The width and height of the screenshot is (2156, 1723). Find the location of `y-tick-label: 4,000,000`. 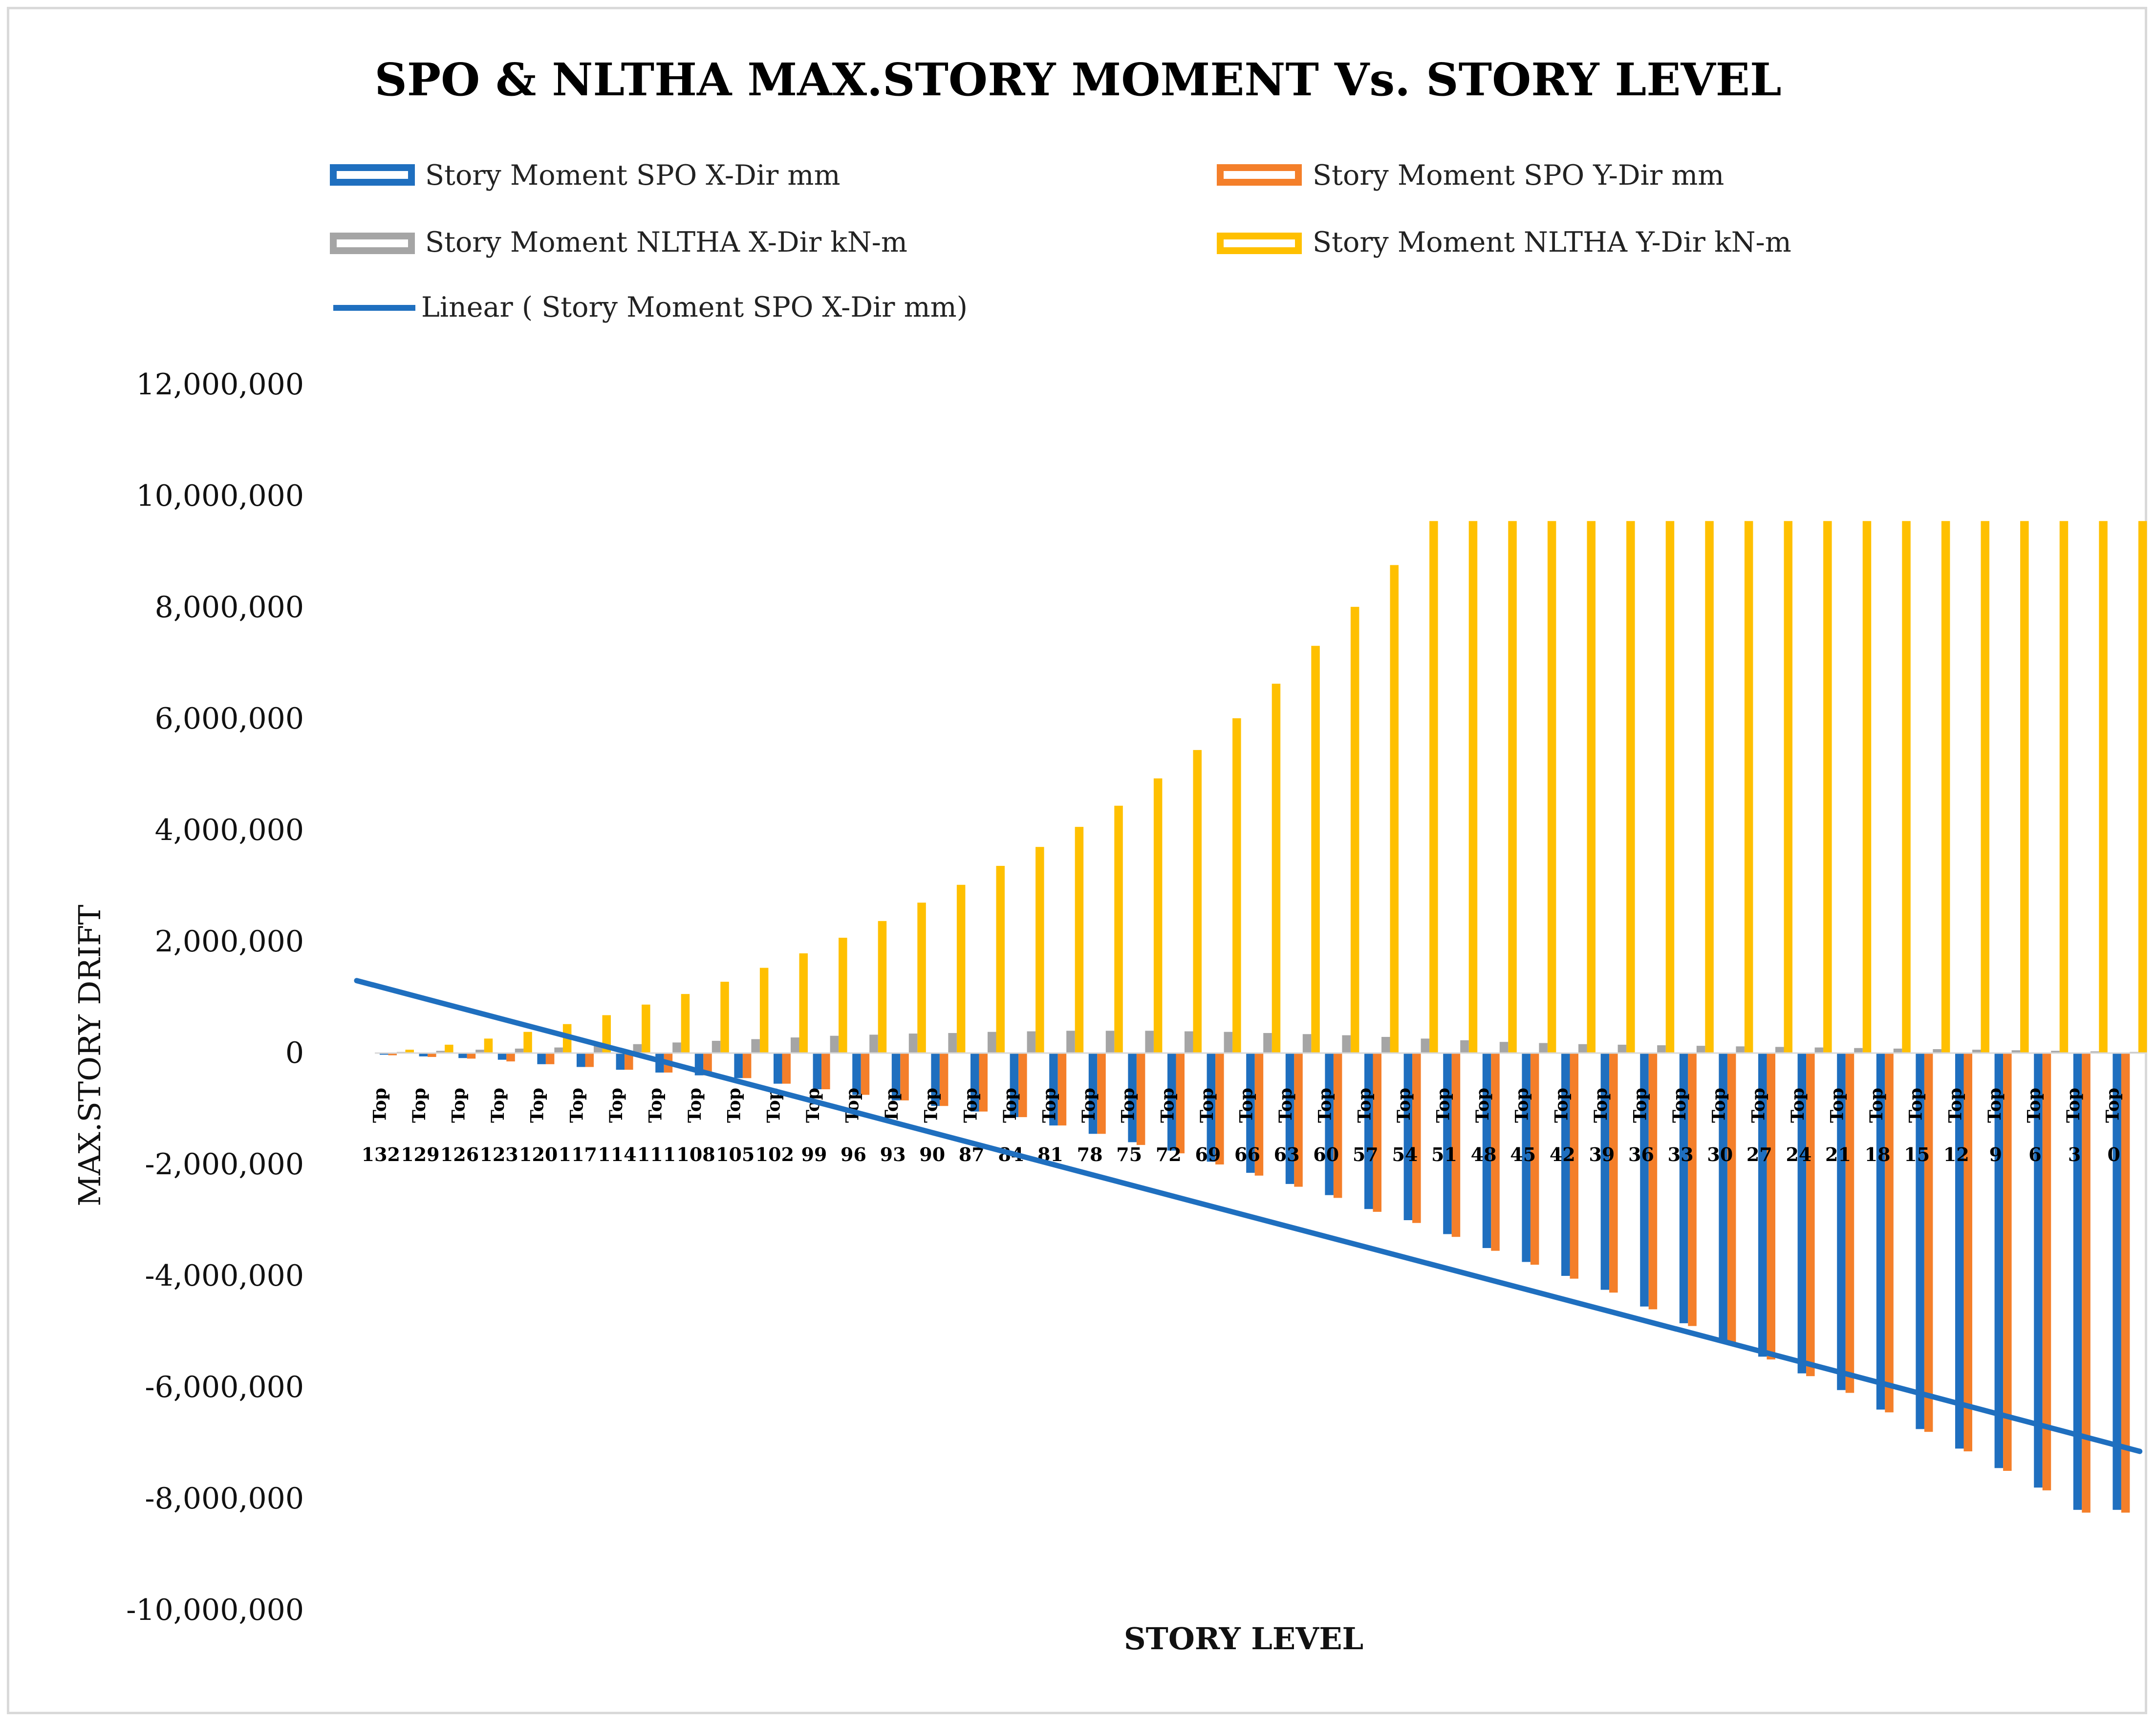

y-tick-label: 4,000,000 is located at coordinates (230, 830).